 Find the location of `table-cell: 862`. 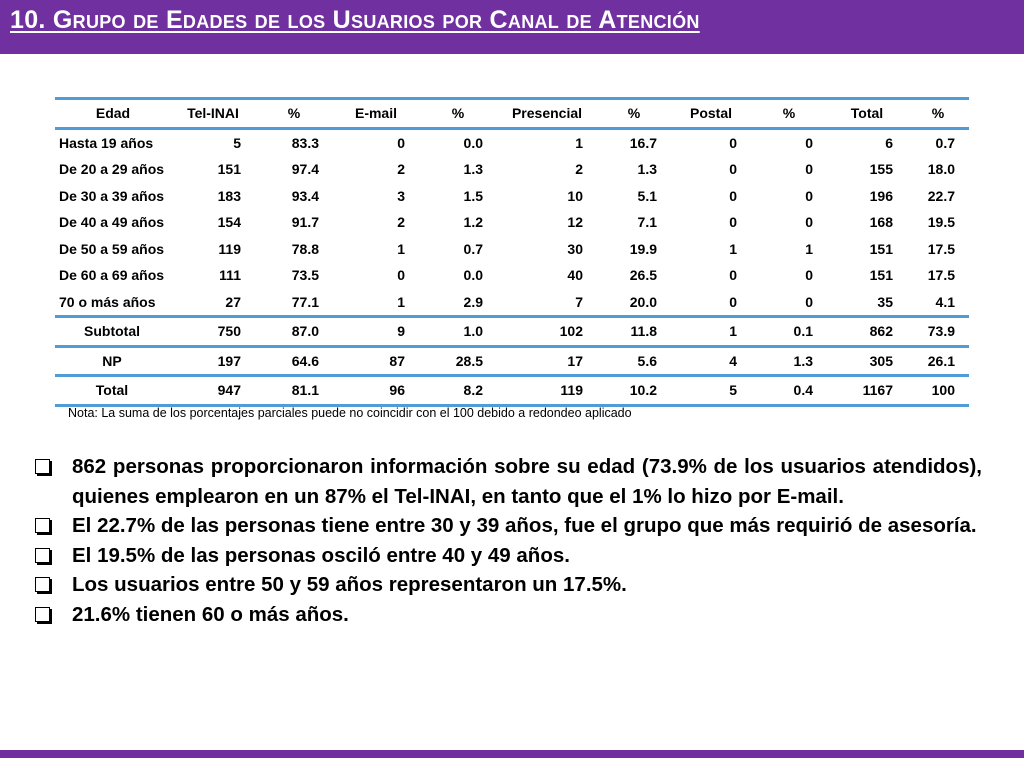

table-cell: 862 is located at coordinates (881, 331).